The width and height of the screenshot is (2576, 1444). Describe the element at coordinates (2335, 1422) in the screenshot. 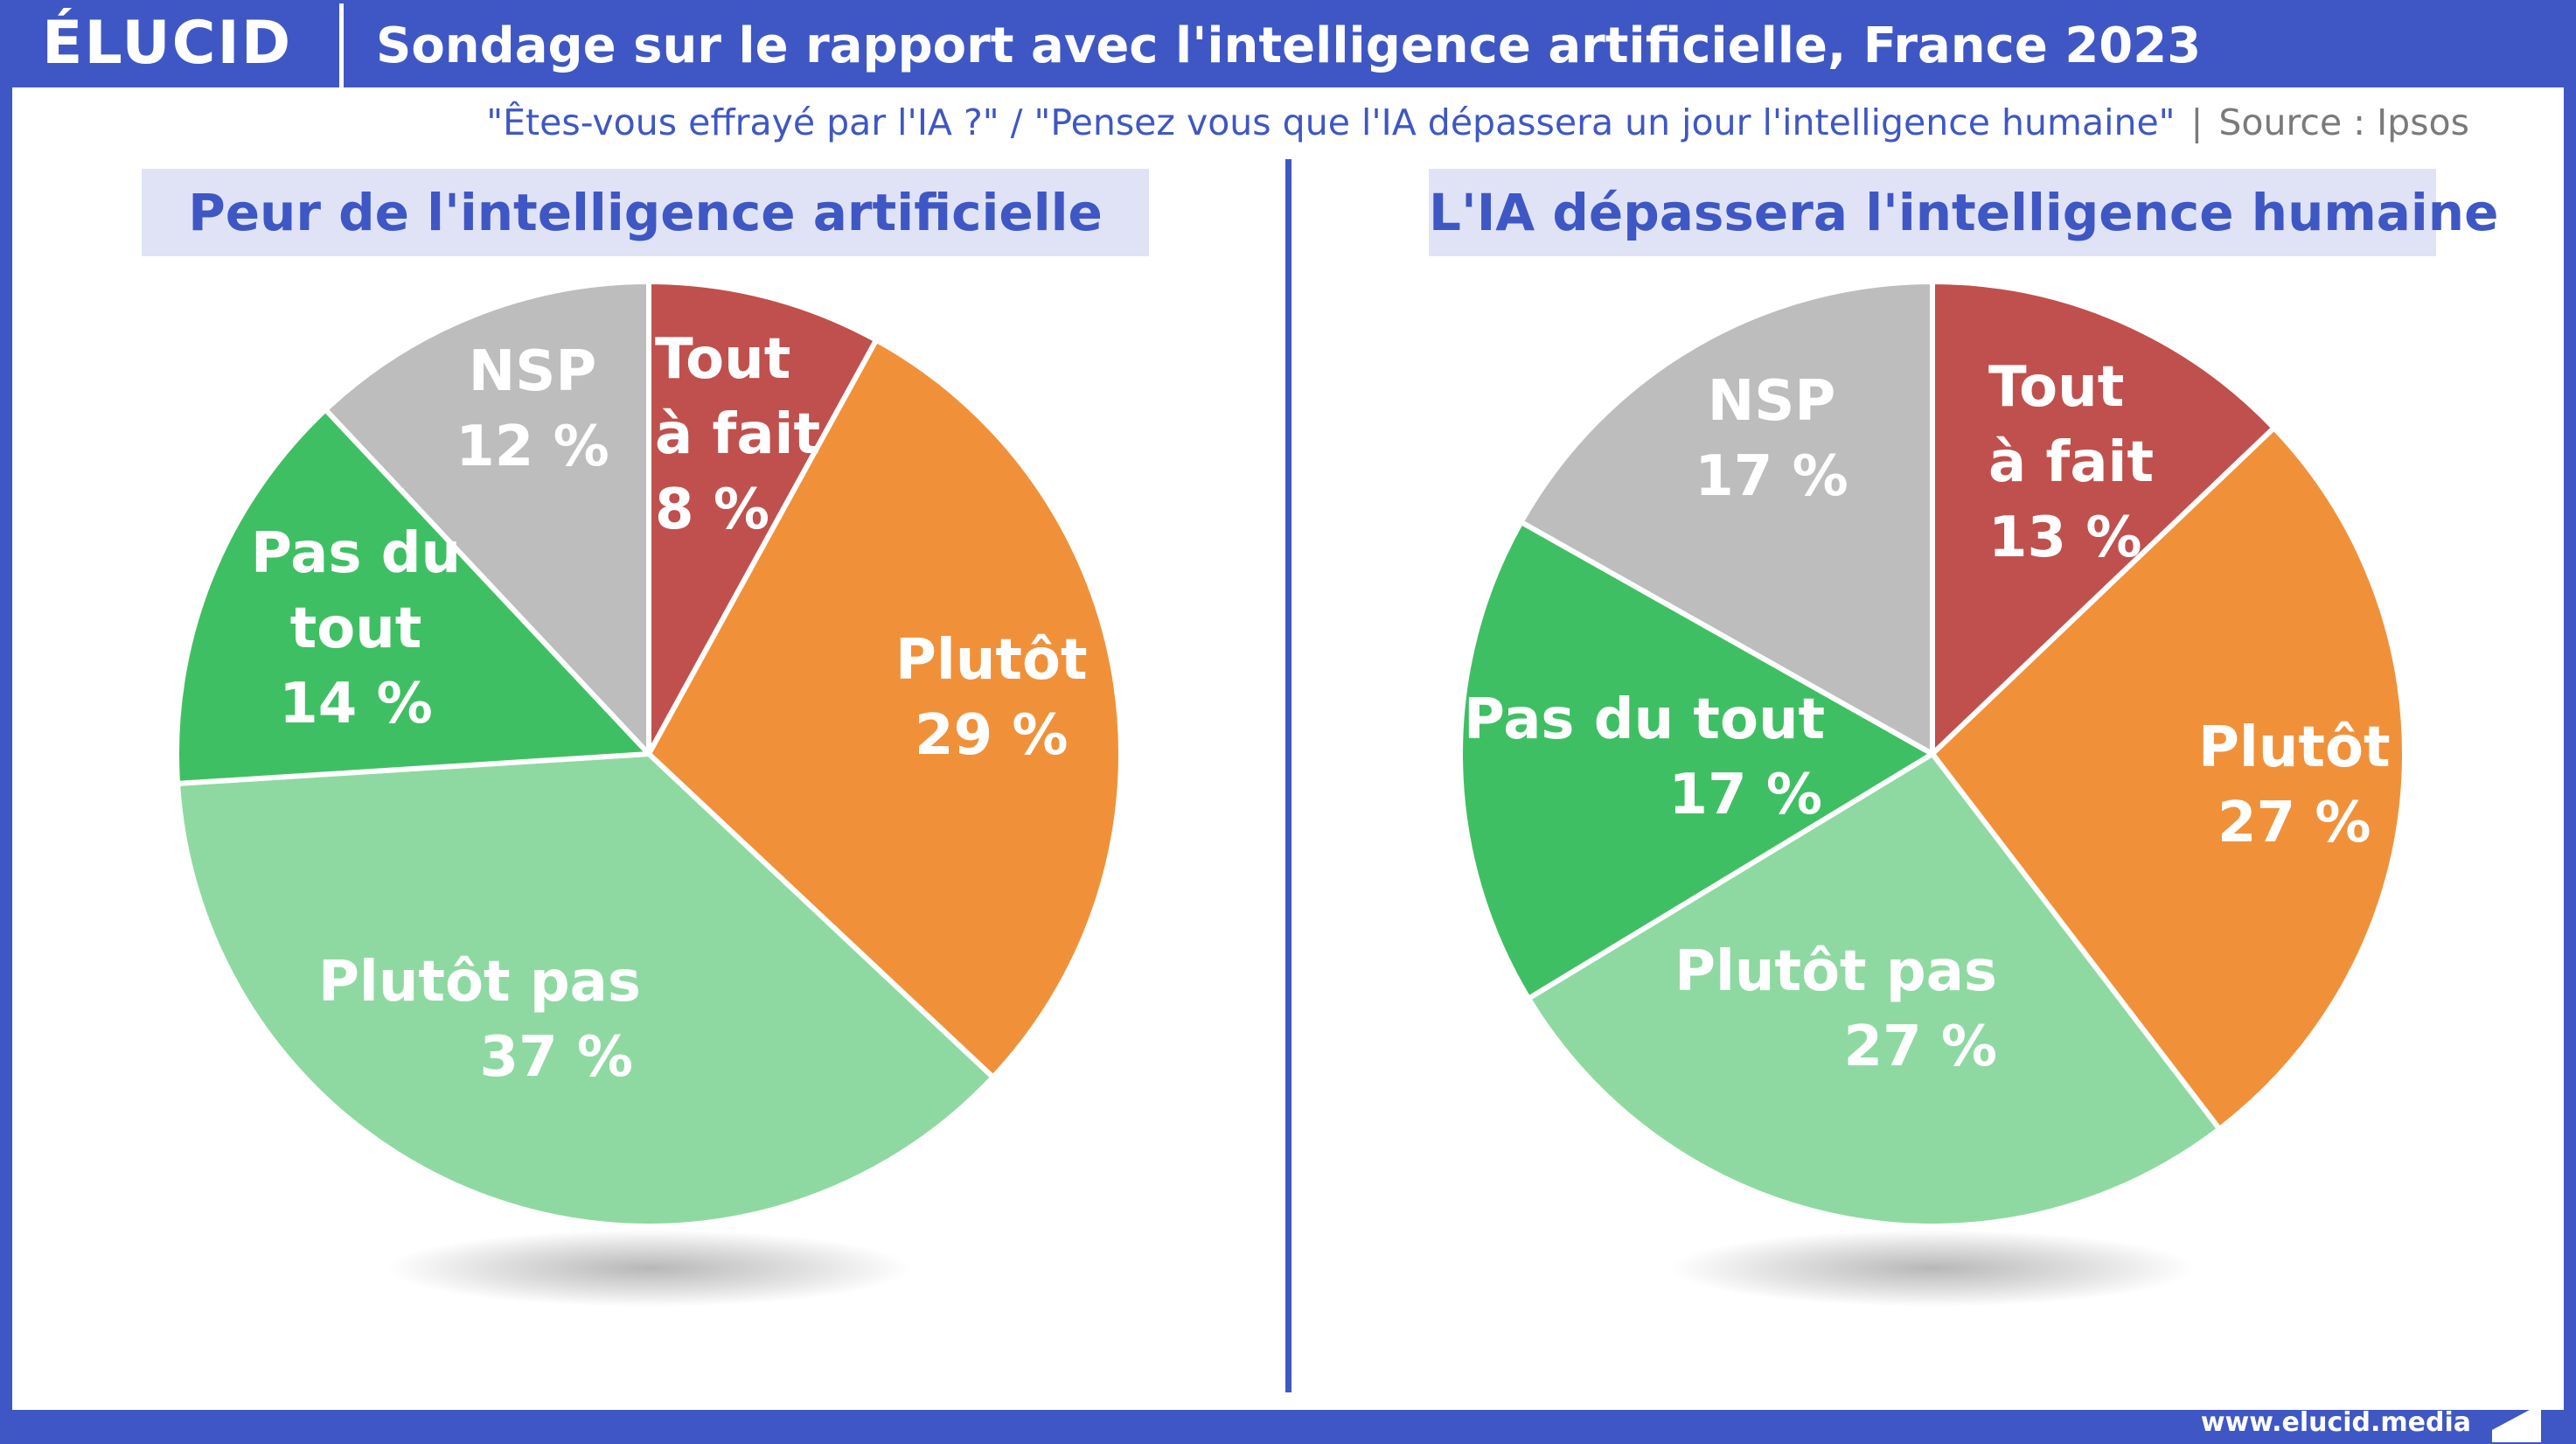

I see `footer-url: www.elucid.media` at that location.